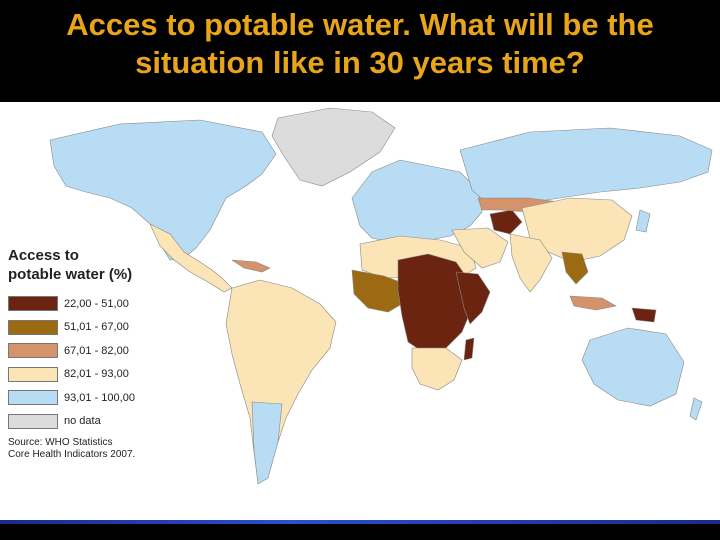  Describe the element at coordinates (506, 222) in the screenshot. I see `region-afghanistan` at that location.